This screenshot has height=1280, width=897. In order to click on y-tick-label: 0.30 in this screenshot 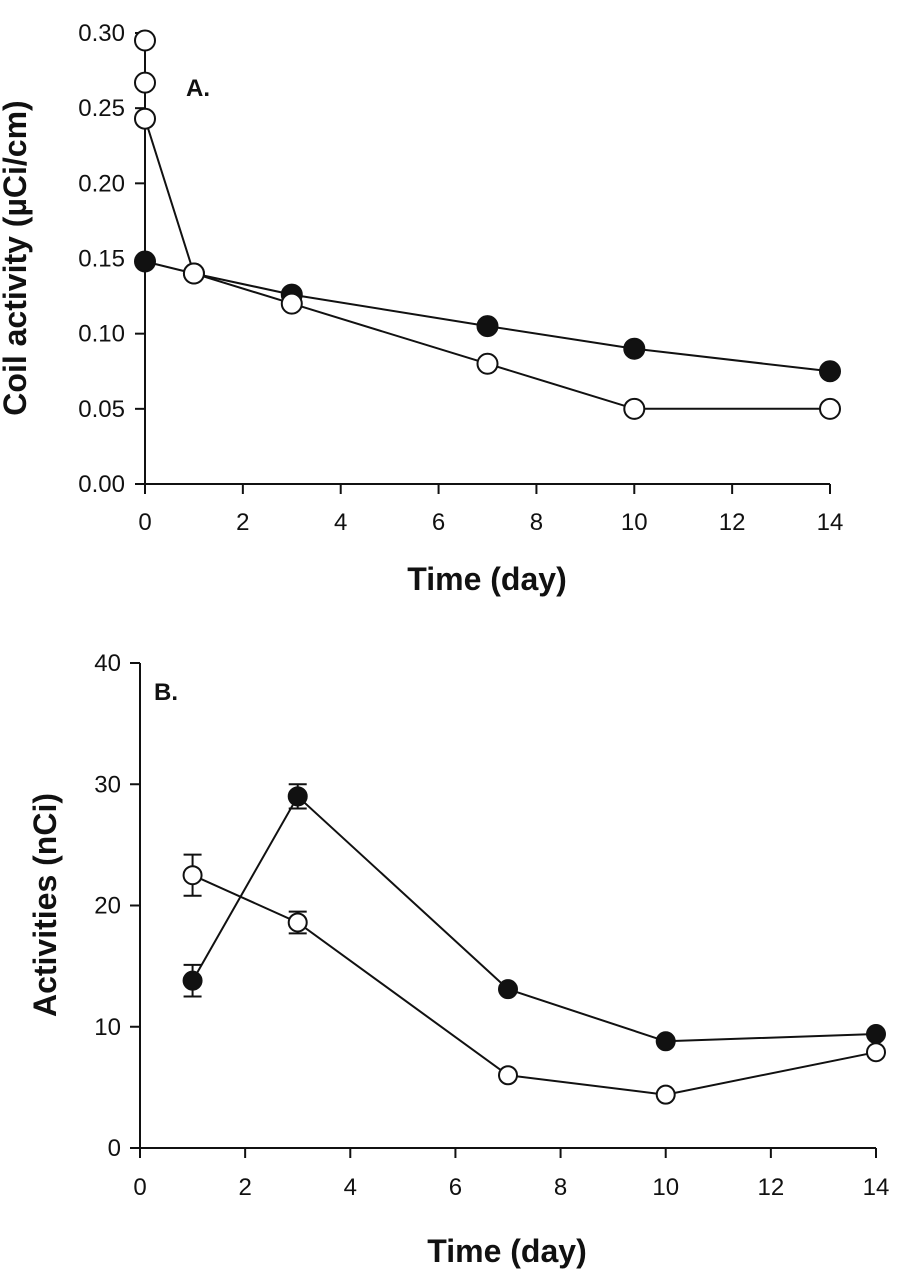, I will do `click(101, 33)`.